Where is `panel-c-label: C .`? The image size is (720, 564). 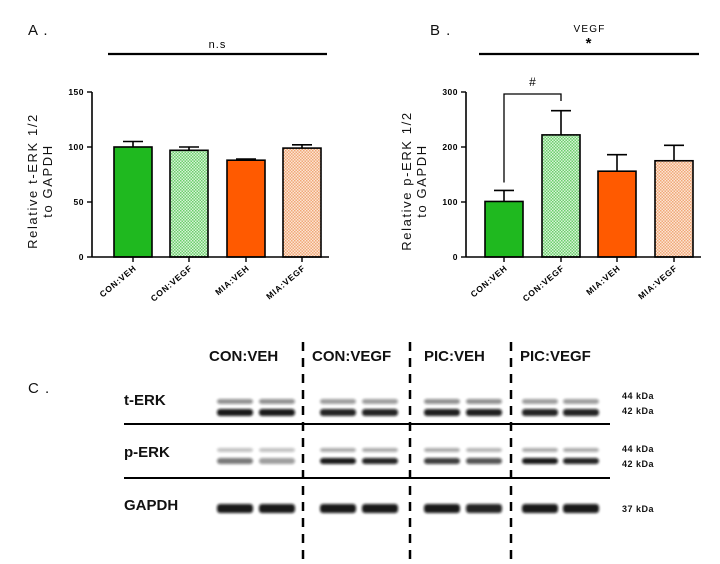 panel-c-label: C . is located at coordinates (39, 388).